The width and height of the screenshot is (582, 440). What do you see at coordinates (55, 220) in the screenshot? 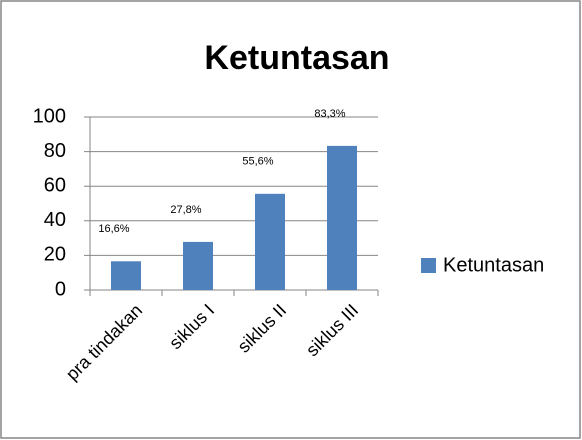
I see `y-tick-label: 40` at bounding box center [55, 220].